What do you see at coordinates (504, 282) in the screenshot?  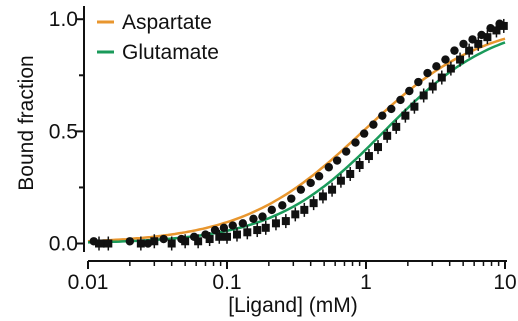 I see `x-tick-label: 10` at bounding box center [504, 282].